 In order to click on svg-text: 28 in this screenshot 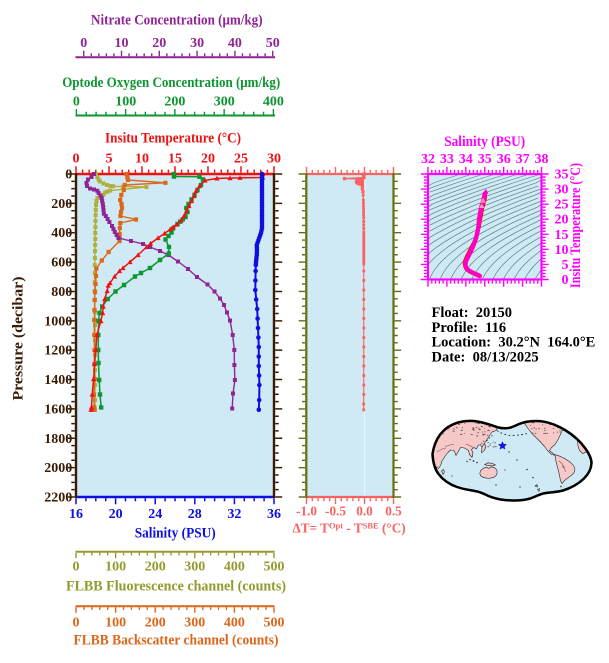, I will do `click(195, 514)`.